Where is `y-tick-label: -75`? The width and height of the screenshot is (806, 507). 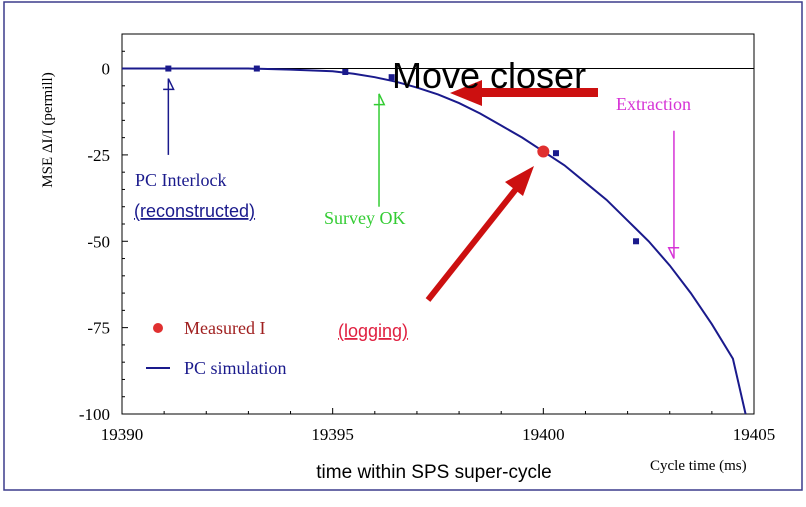
y-tick-label: -75 is located at coordinates (98, 328).